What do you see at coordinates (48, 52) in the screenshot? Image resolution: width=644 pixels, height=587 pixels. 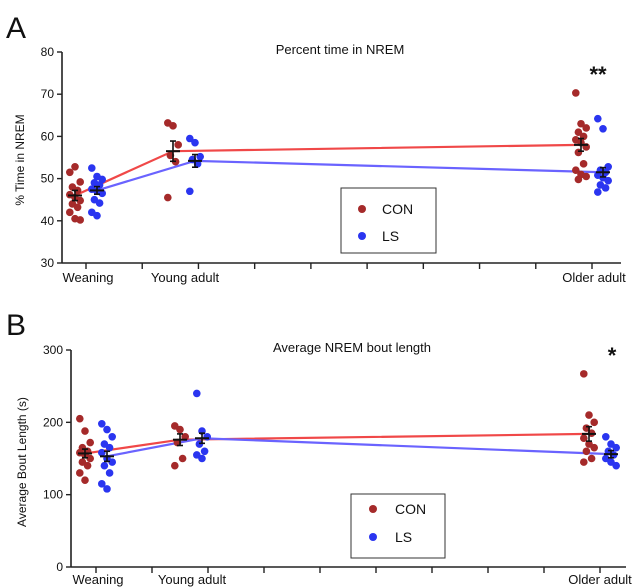 I see `y-tick-label-a-5: 80` at bounding box center [48, 52].